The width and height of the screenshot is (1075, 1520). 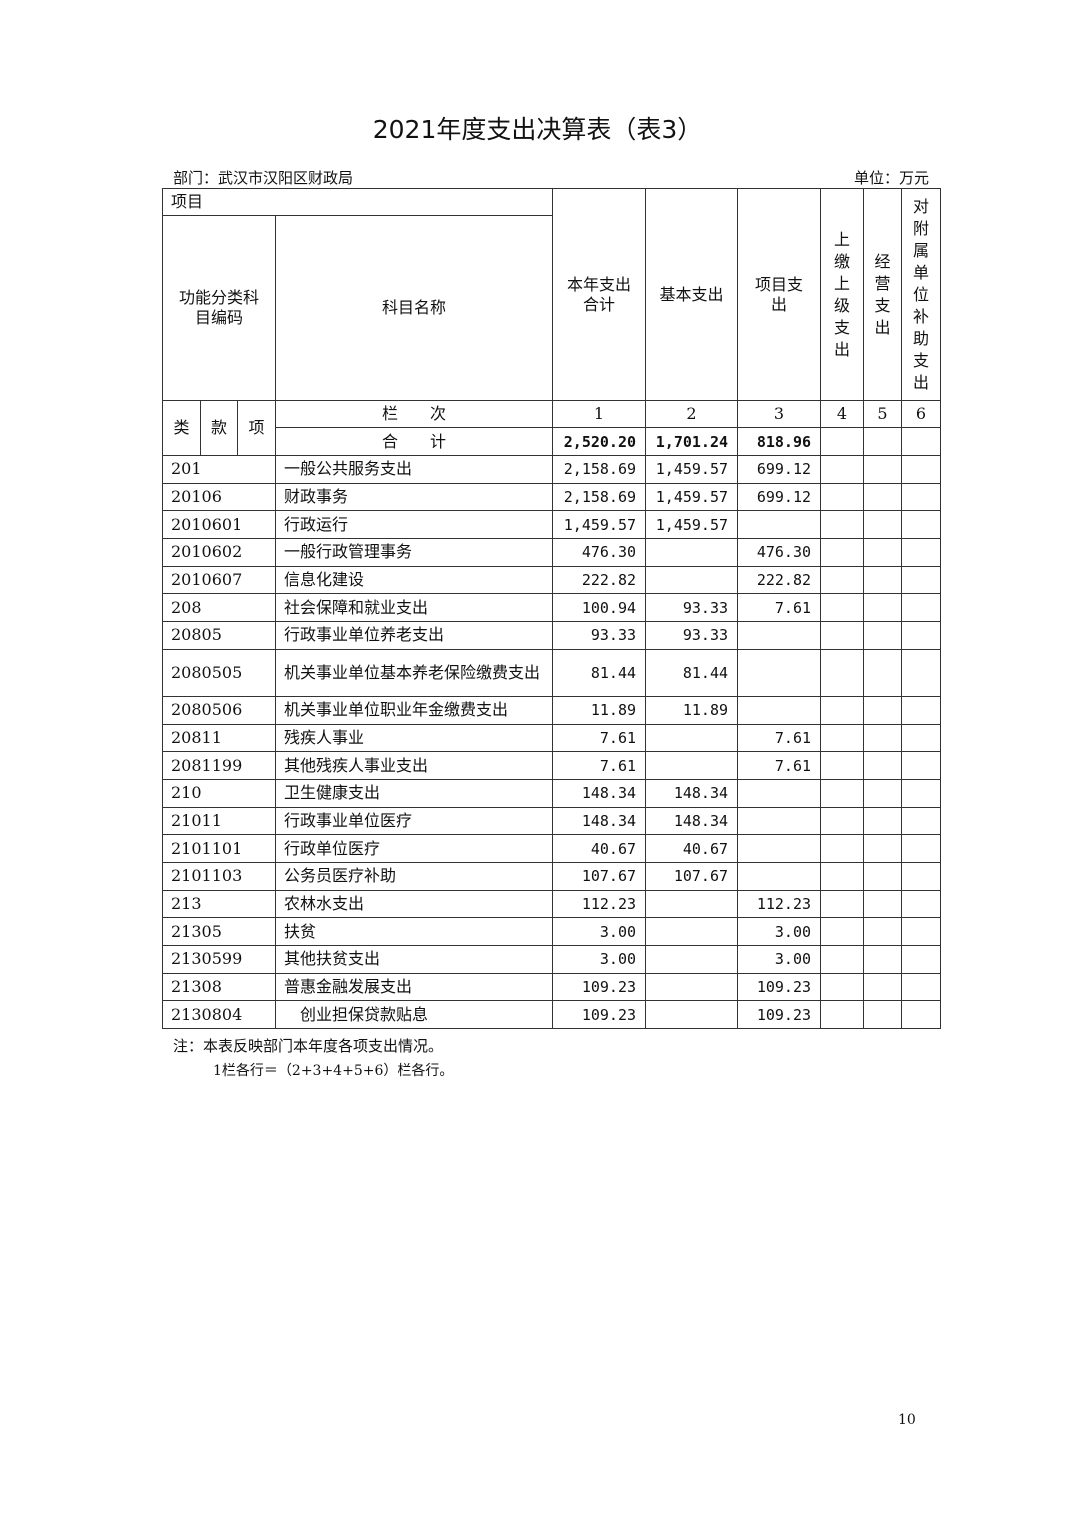 What do you see at coordinates (692, 414) in the screenshot?
I see `col-number: 2` at bounding box center [692, 414].